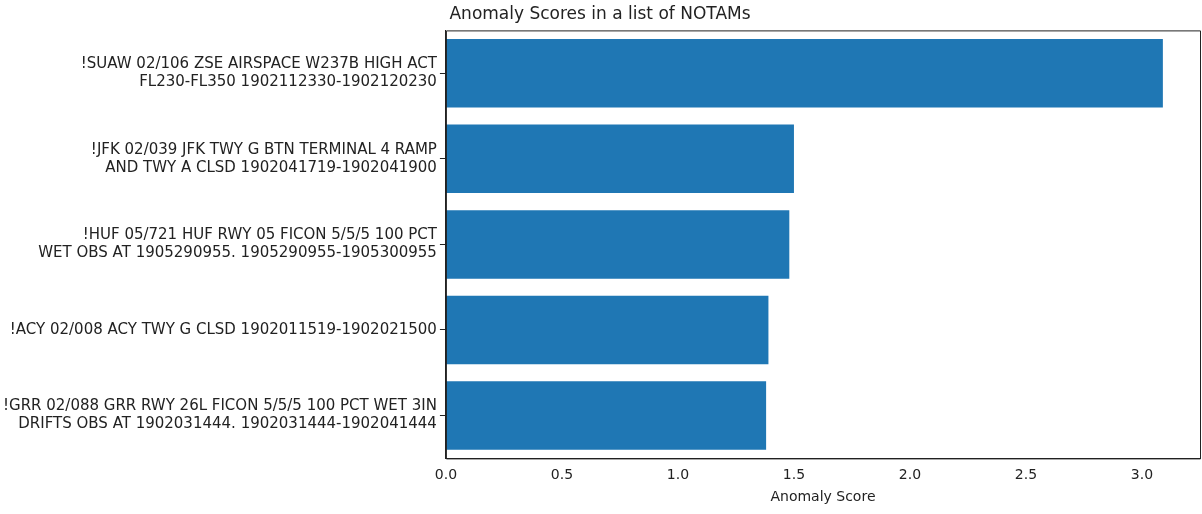  I want to click on y-tick-label: !HUF 05/721 HUF RWY 05 FICON 5/5/5 100 PCT WET OBS AT 1905290955. 1905290955-1905300955, so click(238, 243).